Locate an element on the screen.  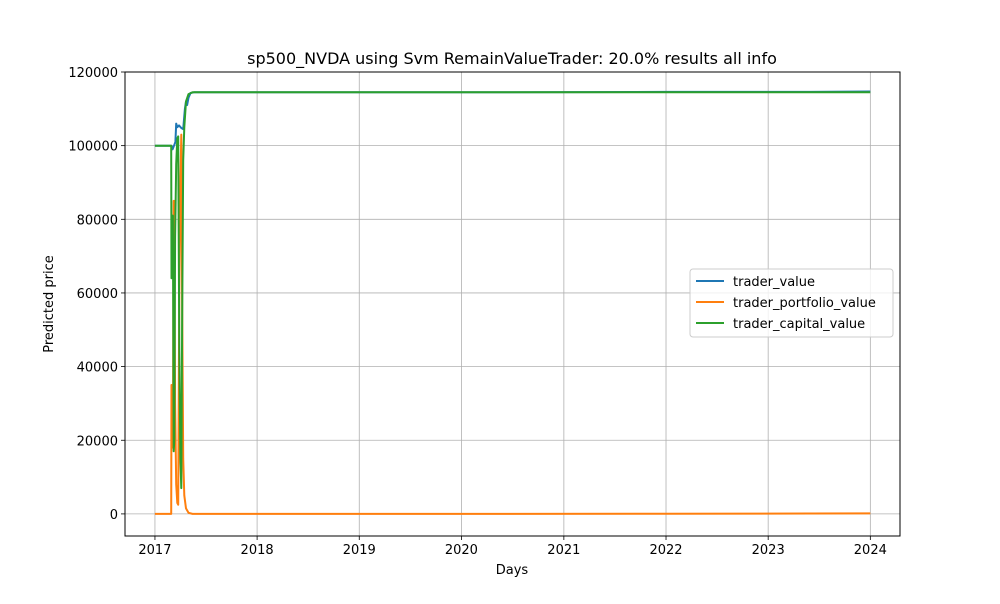
legend-label-trader-value: trader_value is located at coordinates (774, 282).